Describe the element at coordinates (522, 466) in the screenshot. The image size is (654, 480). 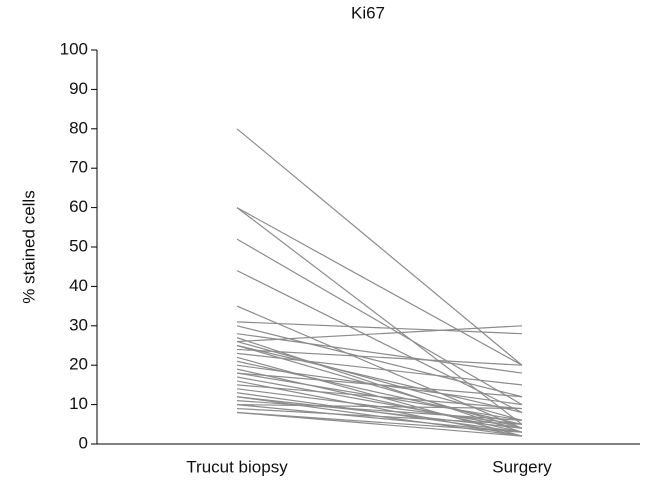
I see `x-tick-label: Surgery` at that location.